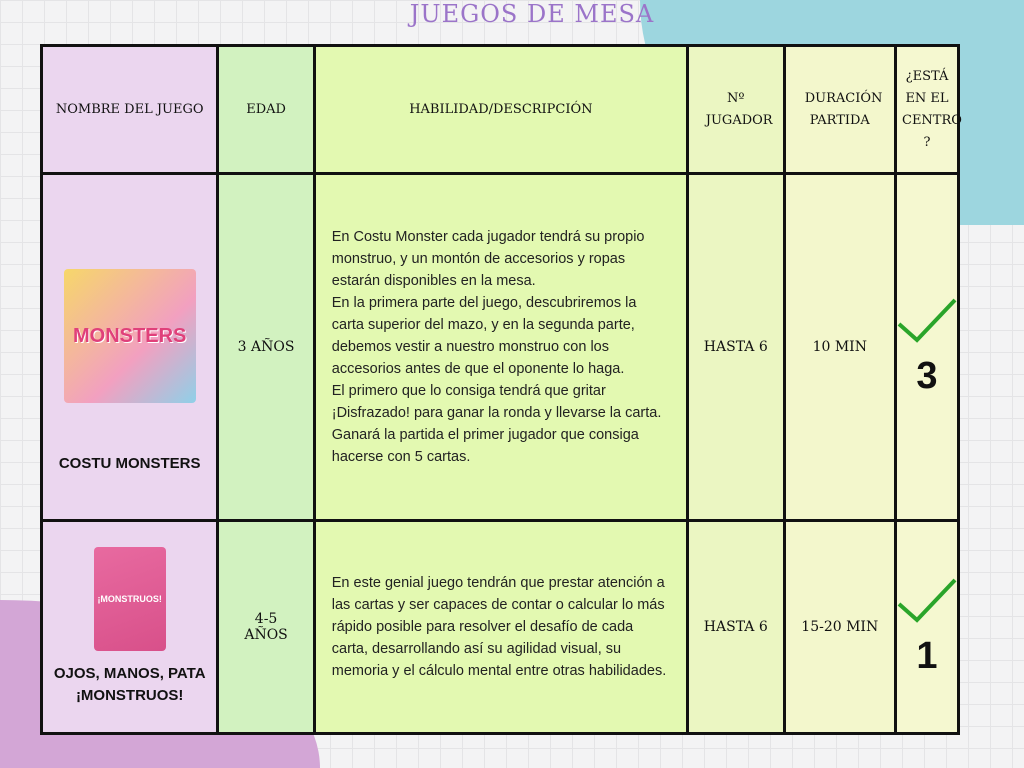  I want to click on count: 1, so click(927, 656).